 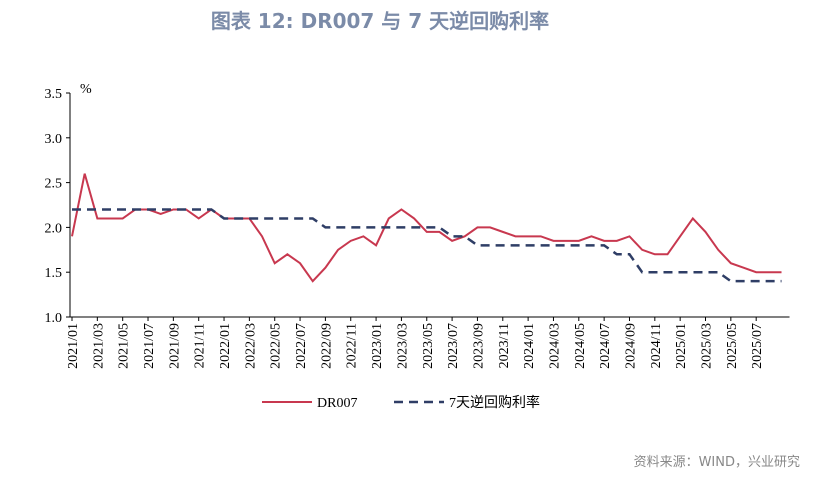 I want to click on x-tick-label: 2025/03, so click(x=707, y=346).